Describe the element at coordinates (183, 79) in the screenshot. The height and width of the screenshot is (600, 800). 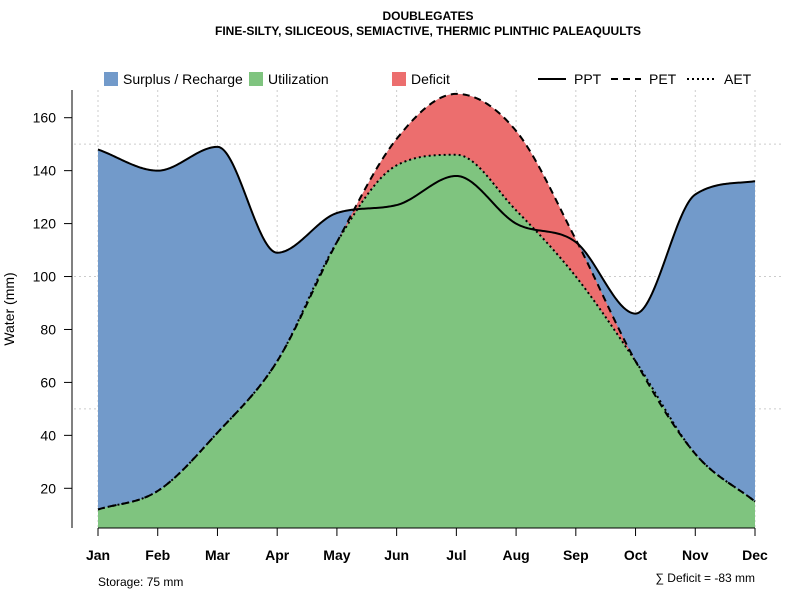
I see `legend-label-surplus: Surplus / Recharge` at that location.